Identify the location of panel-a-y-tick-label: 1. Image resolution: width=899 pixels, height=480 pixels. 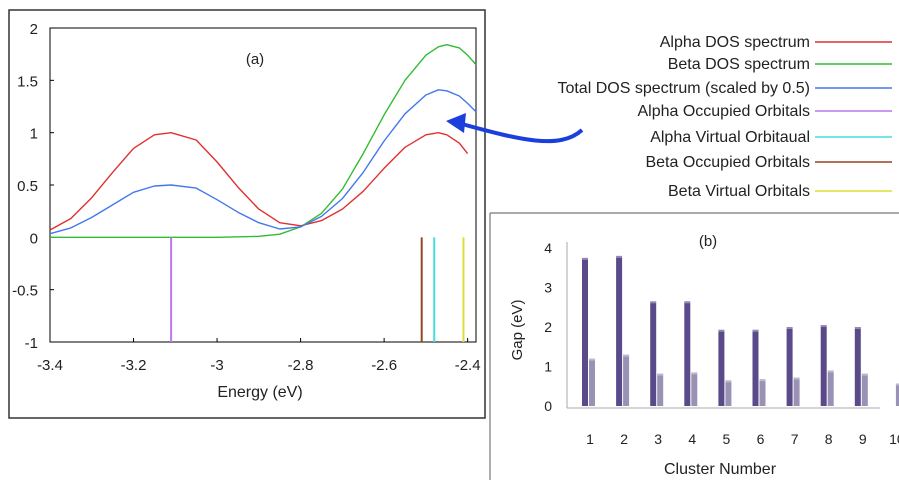
(34, 134).